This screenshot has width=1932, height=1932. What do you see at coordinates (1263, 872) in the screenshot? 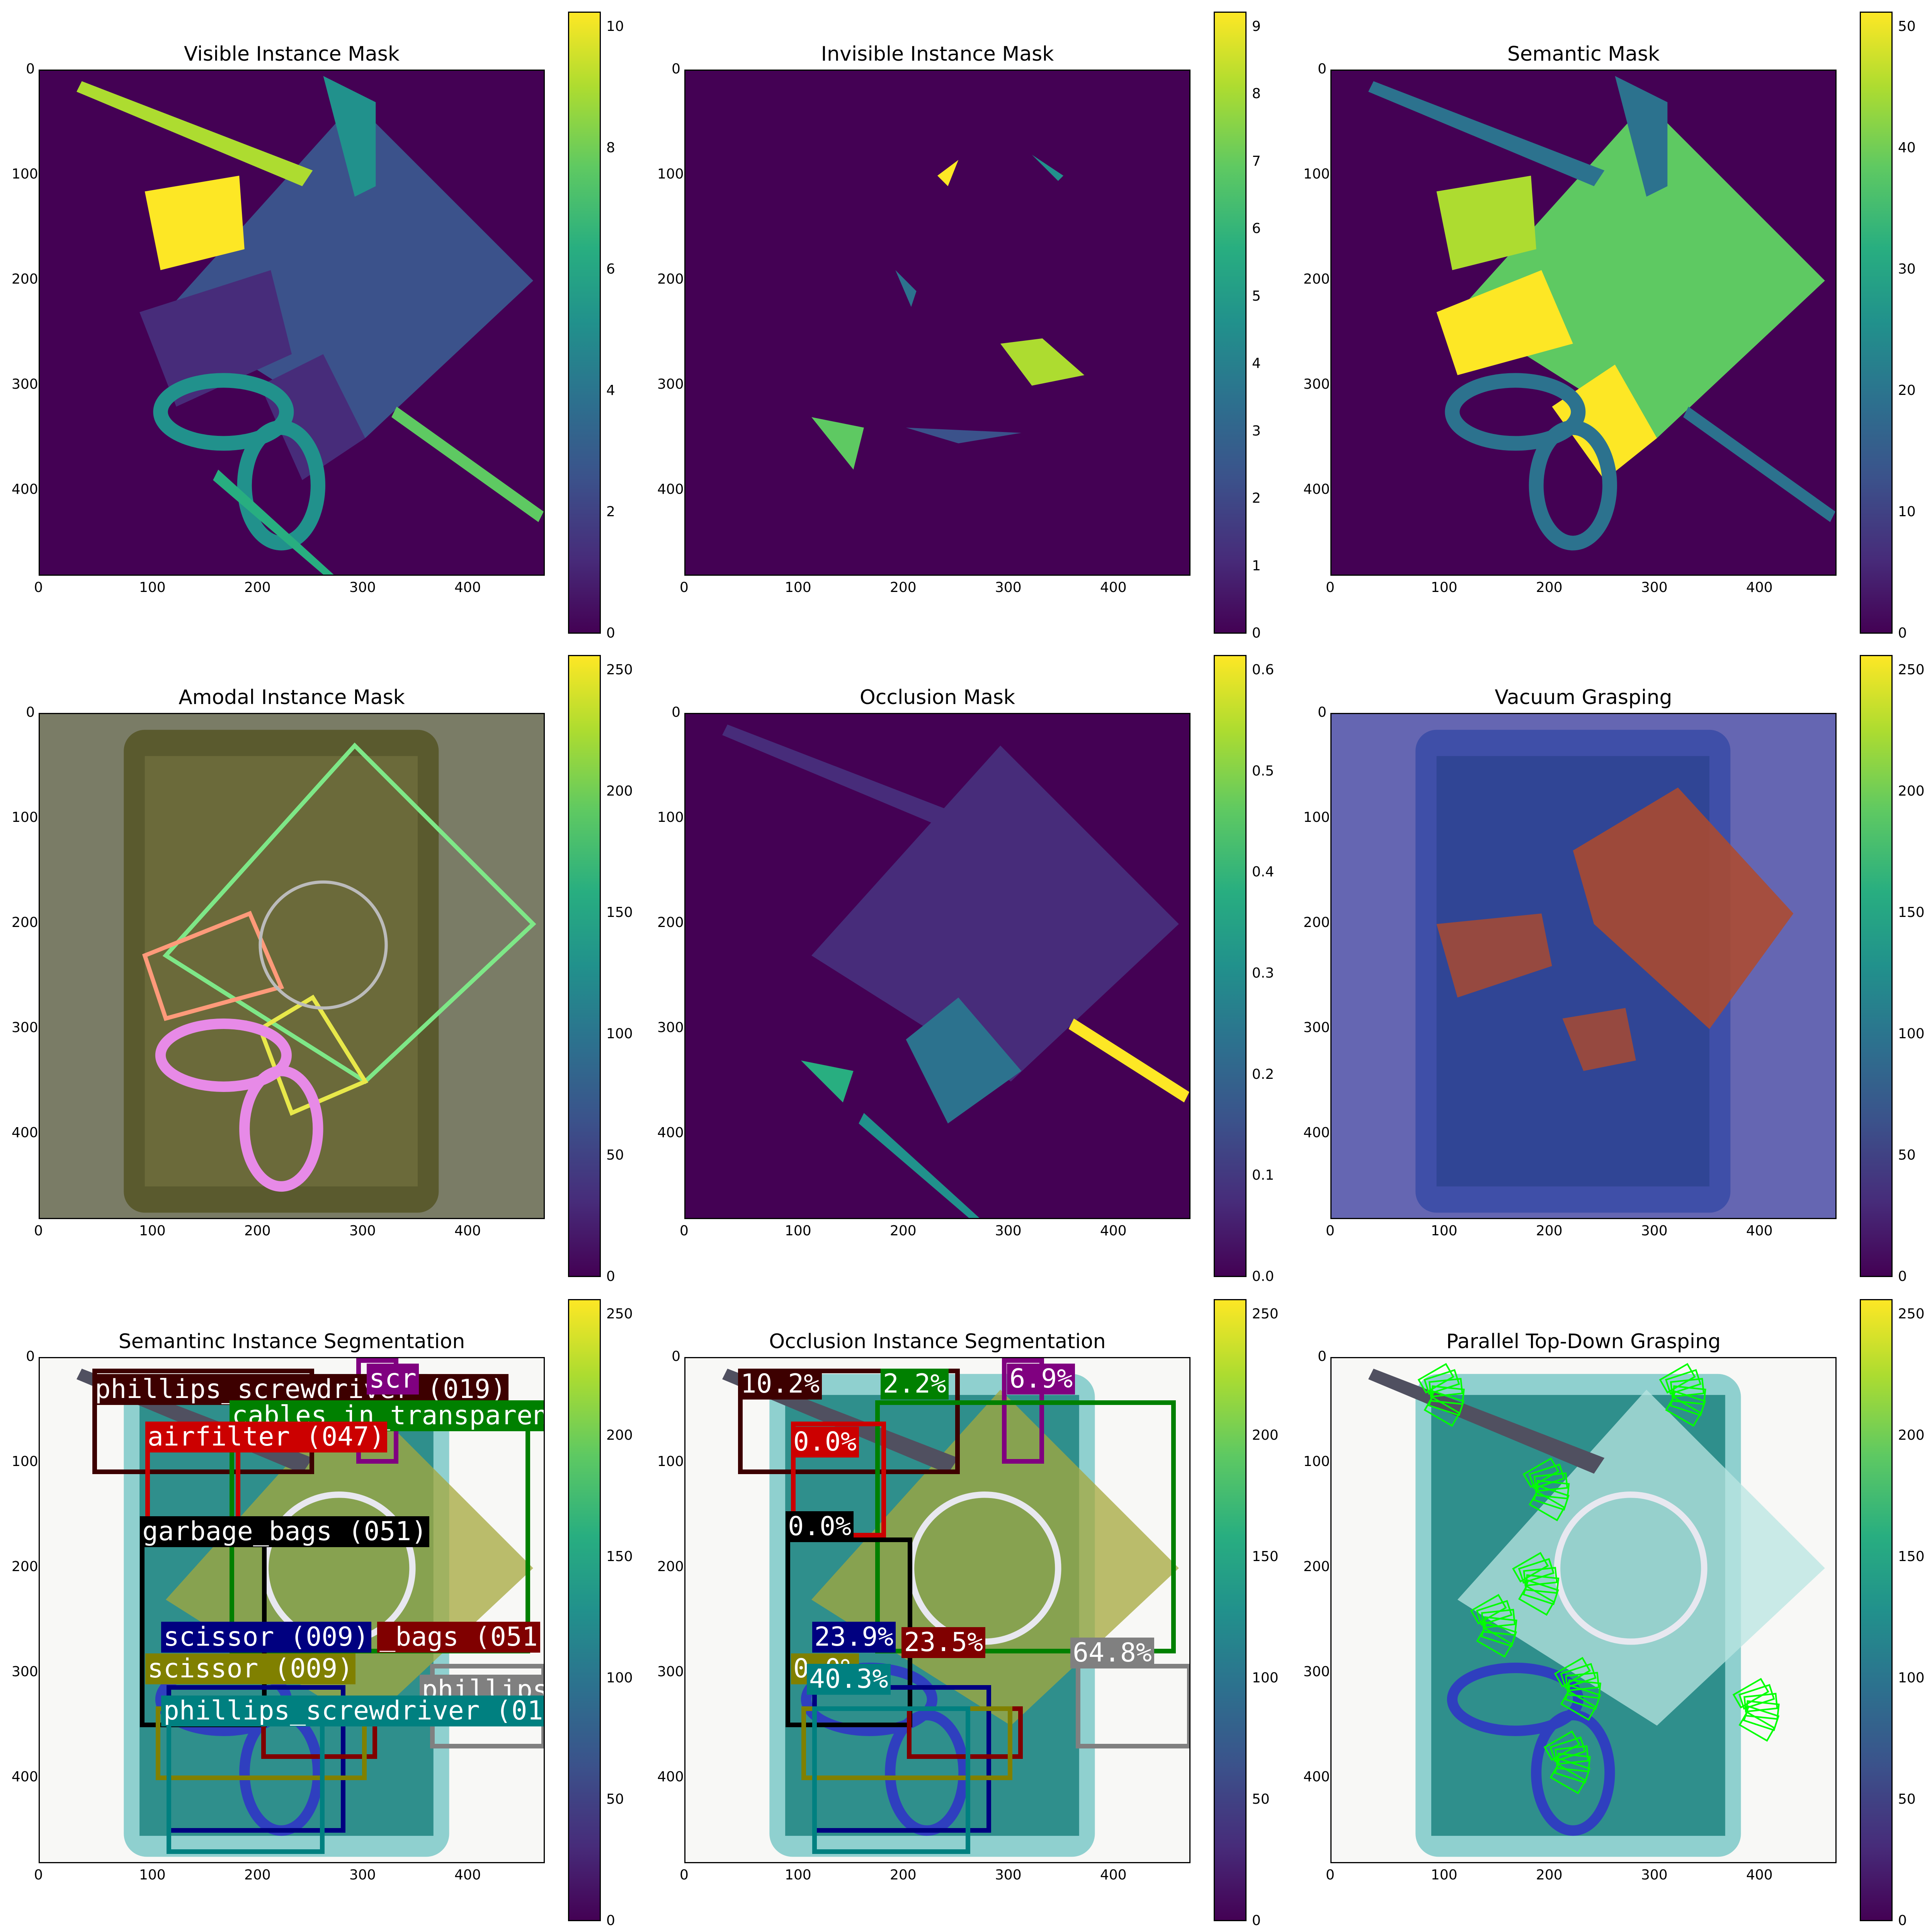
I see `colorbar-tick-label: 0.4` at bounding box center [1263, 872].